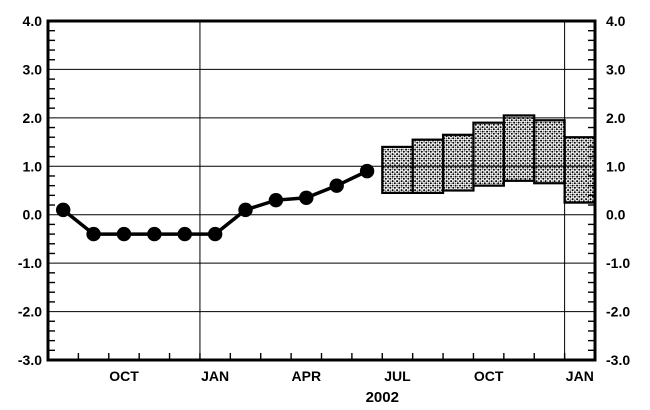 This screenshot has height=410, width=650. What do you see at coordinates (33, 21) in the screenshot?
I see `y-axis-tick-label-left: 4.0` at bounding box center [33, 21].